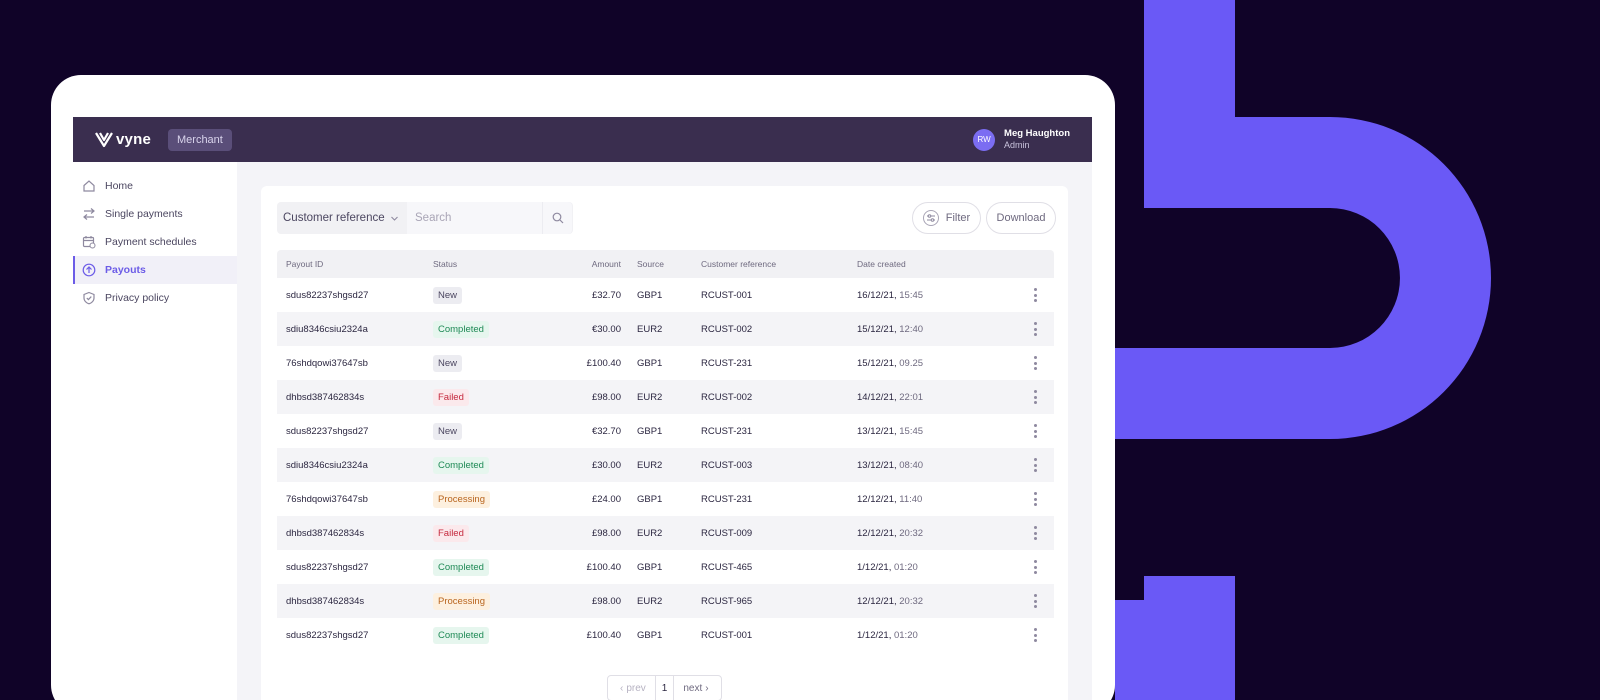 The image size is (1600, 700). I want to click on column-header-customer-reference: Customer reference, so click(739, 264).